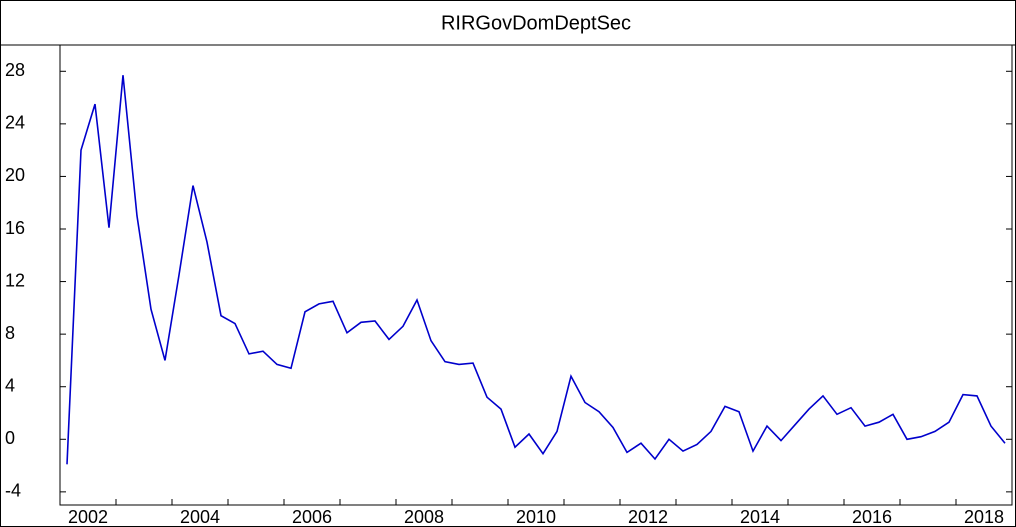  Describe the element at coordinates (760, 517) in the screenshot. I see `x-tick-label: 2014` at that location.